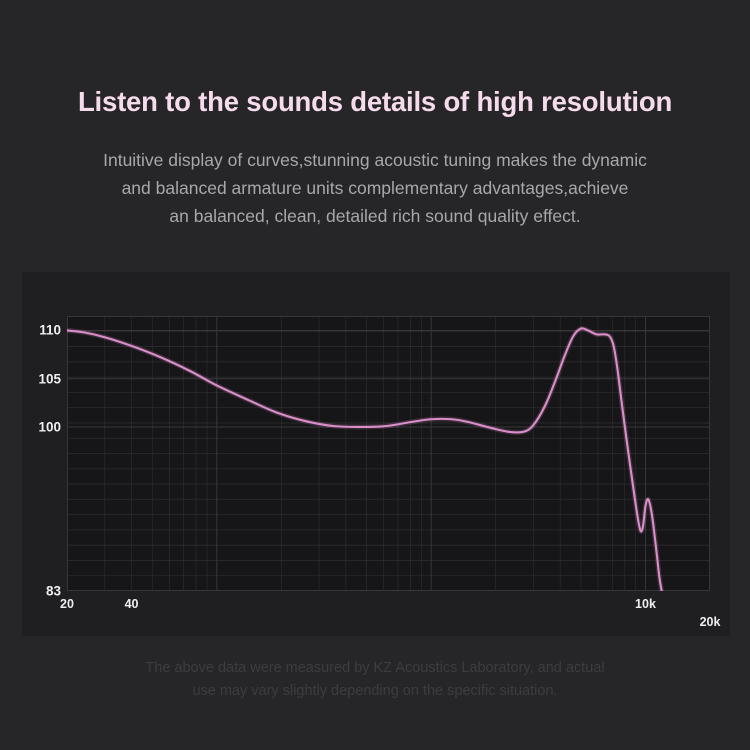 This screenshot has width=750, height=750. I want to click on y-tick-label-100: 100, so click(49, 427).